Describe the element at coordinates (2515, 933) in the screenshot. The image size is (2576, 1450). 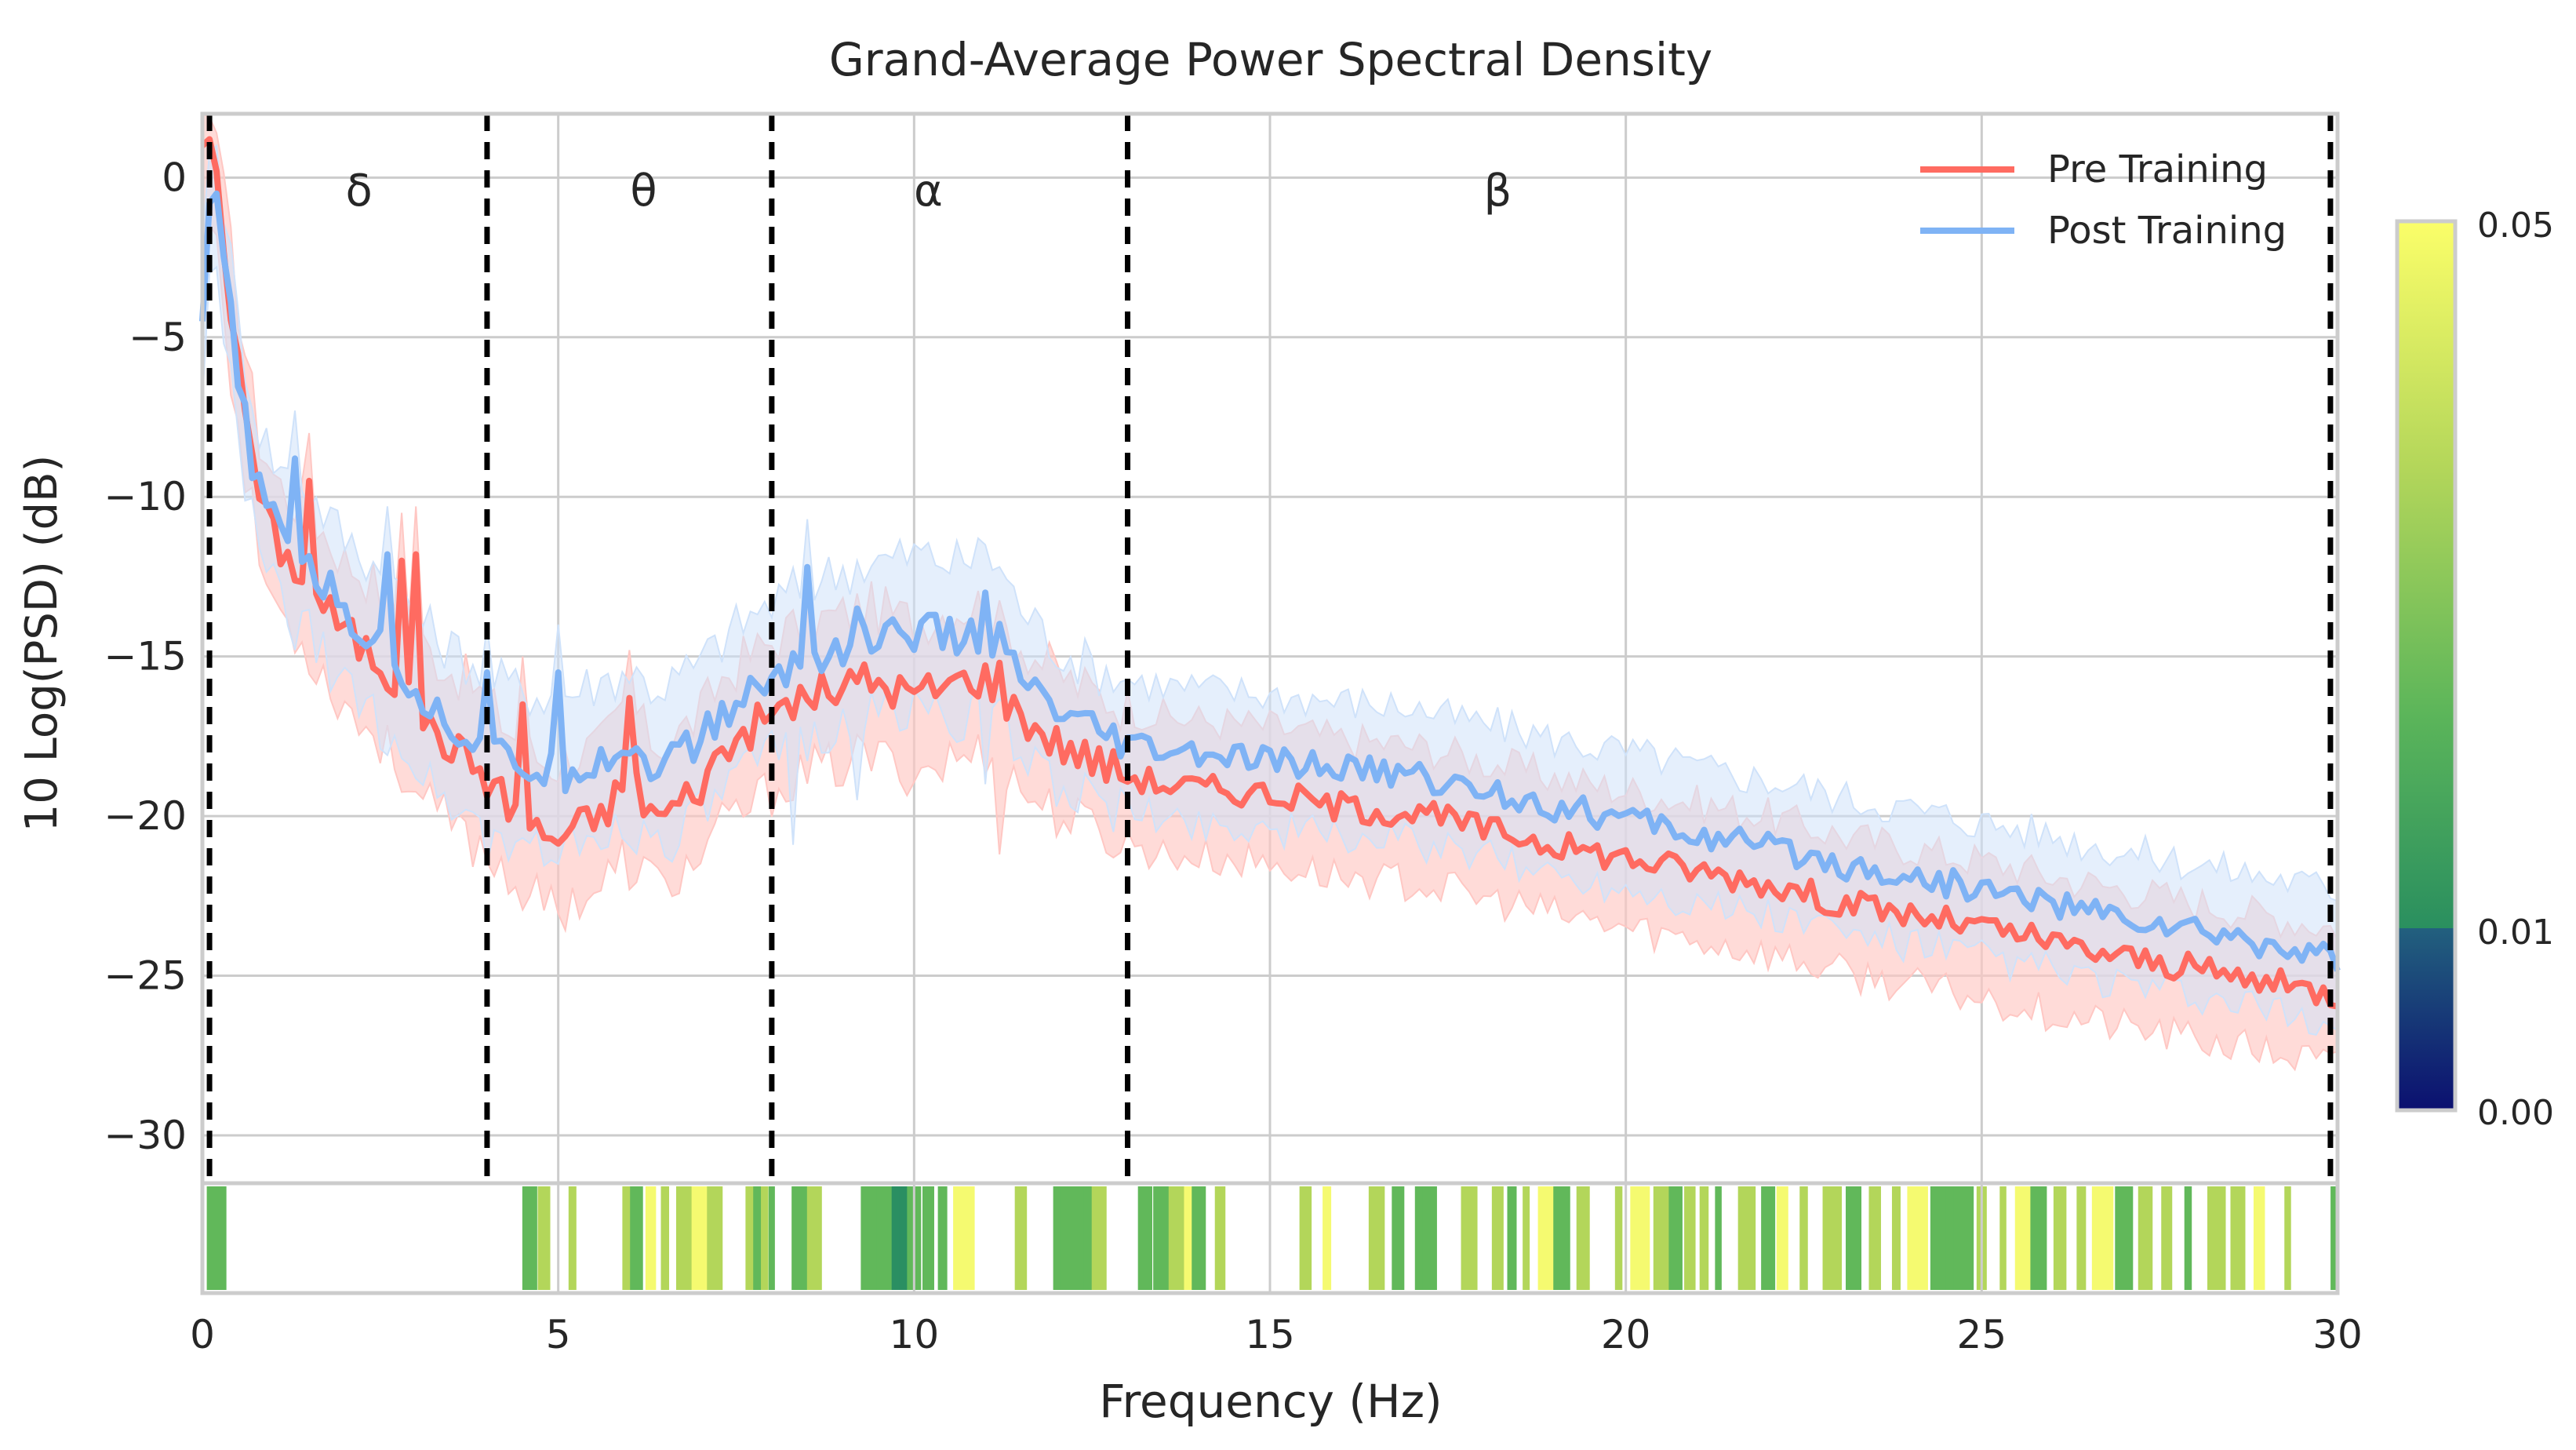
I see `colorbar-tick-mid: 0.01` at that location.